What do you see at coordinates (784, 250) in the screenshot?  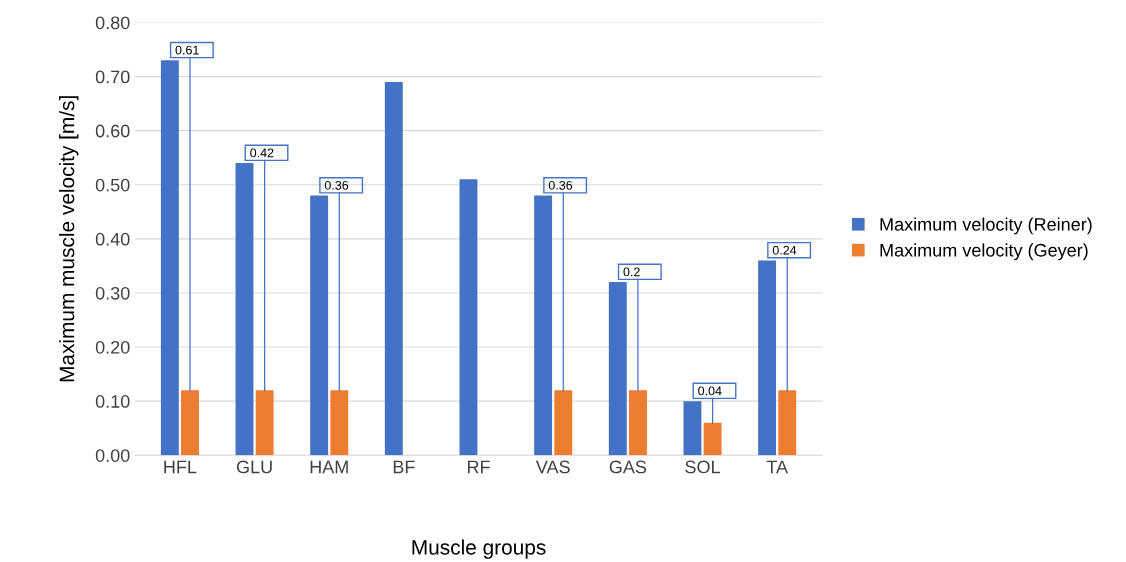 I see `annotation: 0.24` at bounding box center [784, 250].